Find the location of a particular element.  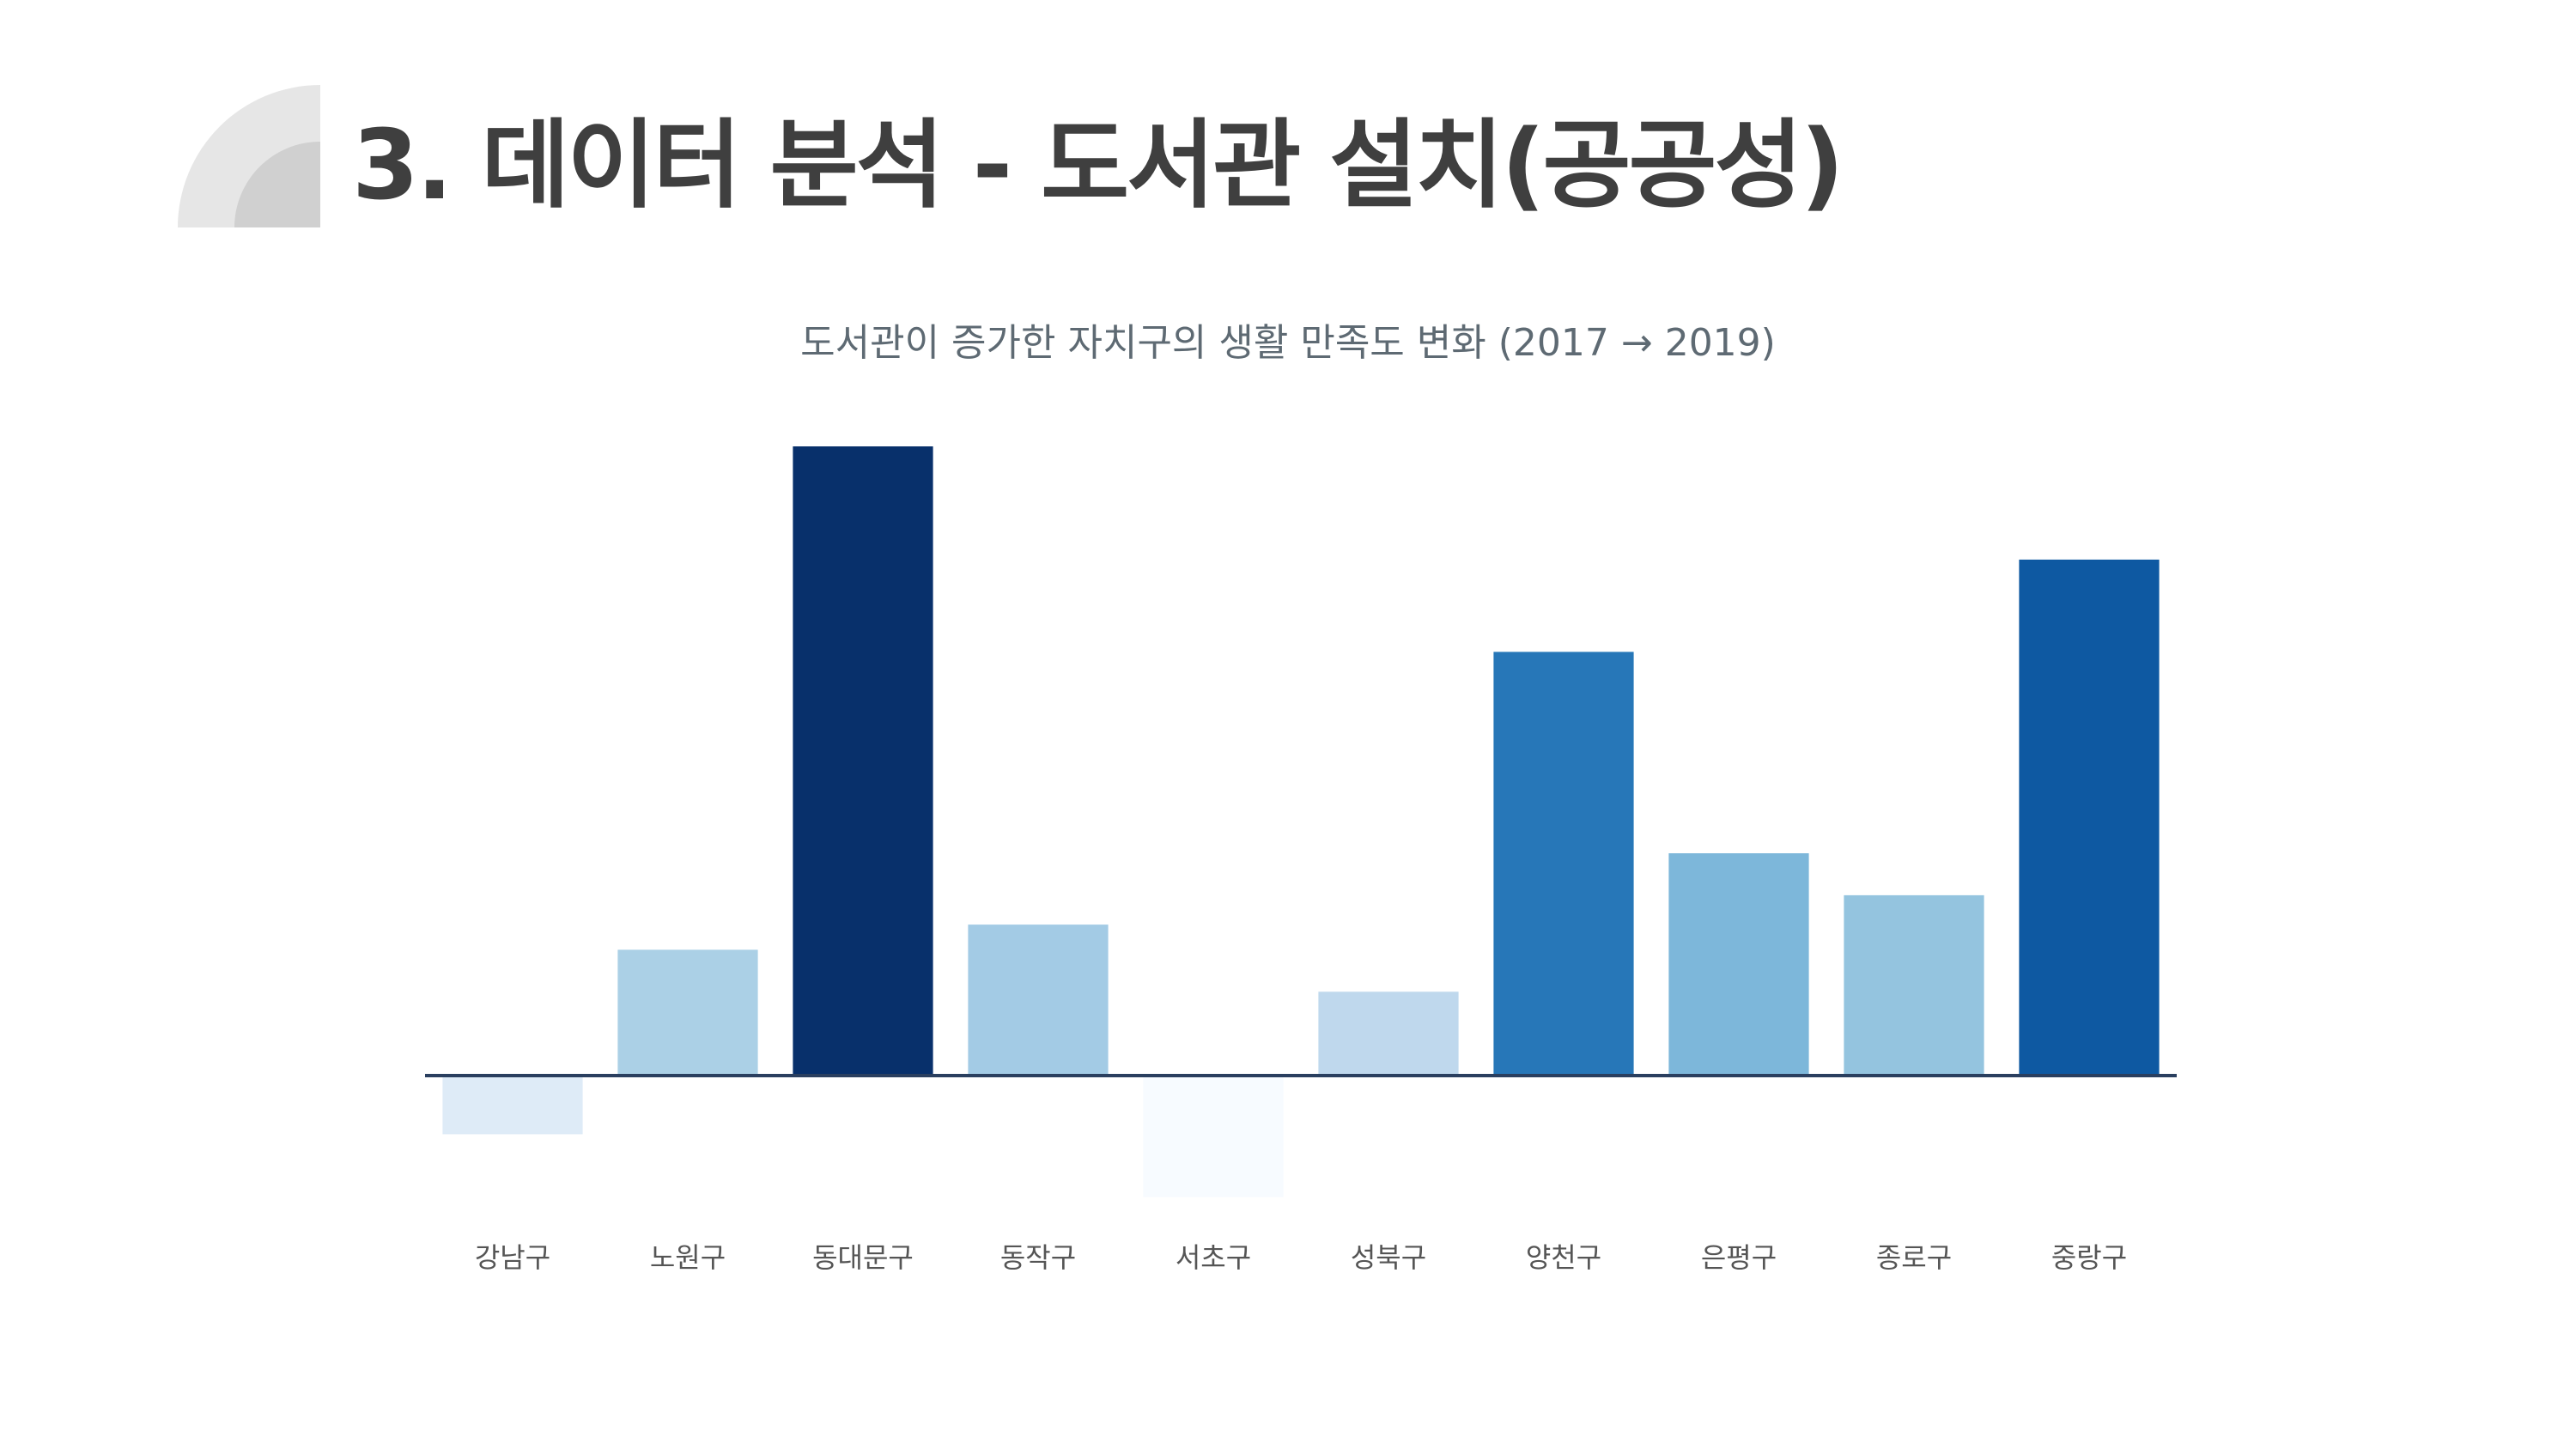

bar-성북구 is located at coordinates (1389, 1033).